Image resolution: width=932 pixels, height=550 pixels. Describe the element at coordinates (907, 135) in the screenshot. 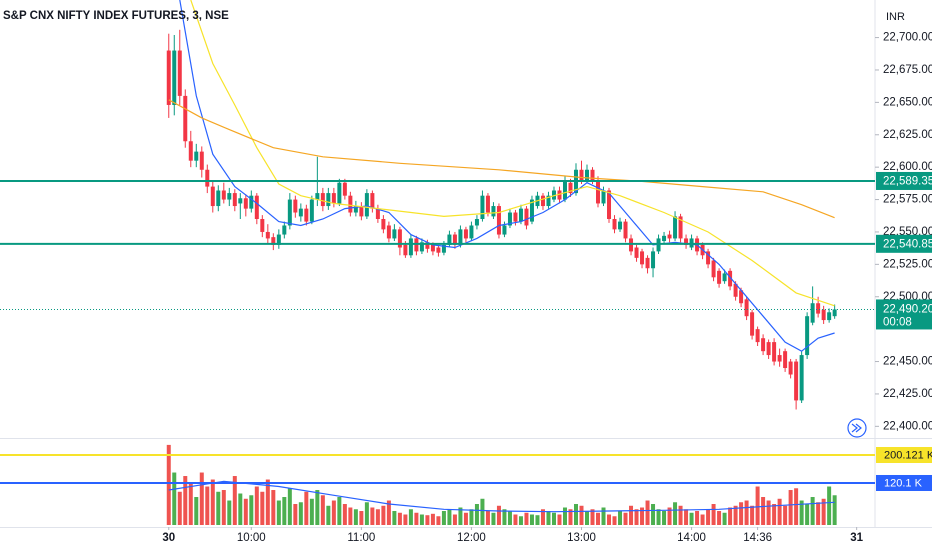

I see `y-tick-label: 22,625.00` at that location.